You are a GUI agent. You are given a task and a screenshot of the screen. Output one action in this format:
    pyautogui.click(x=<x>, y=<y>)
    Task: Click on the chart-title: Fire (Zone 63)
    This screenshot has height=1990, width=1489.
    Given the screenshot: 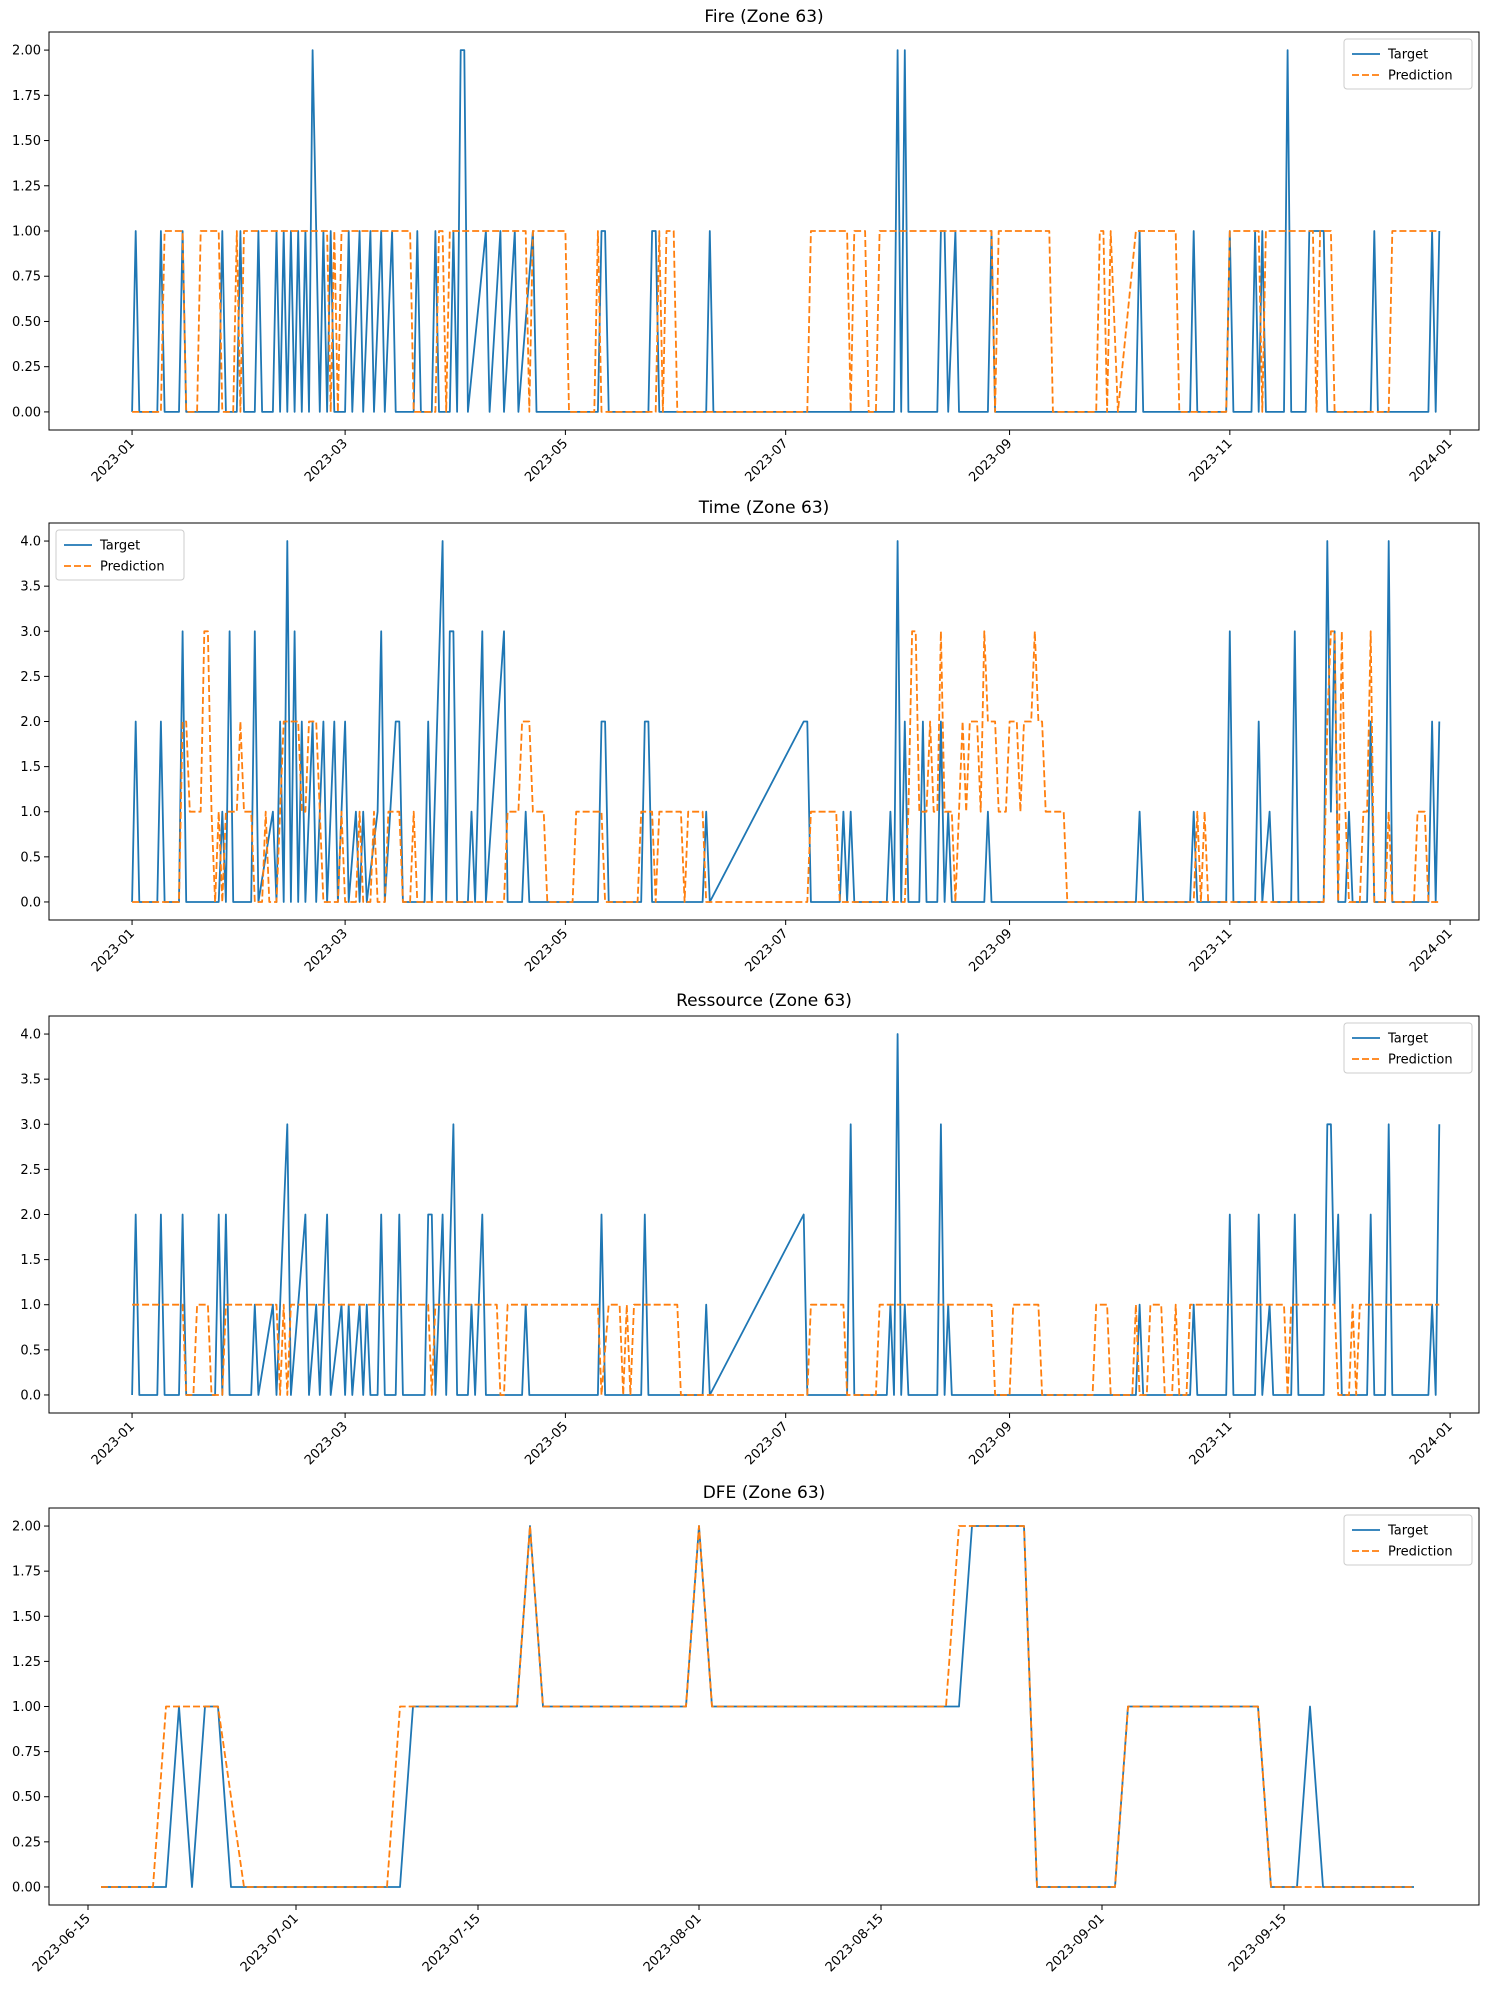 What is the action you would take?
    pyautogui.click(x=763, y=17)
    